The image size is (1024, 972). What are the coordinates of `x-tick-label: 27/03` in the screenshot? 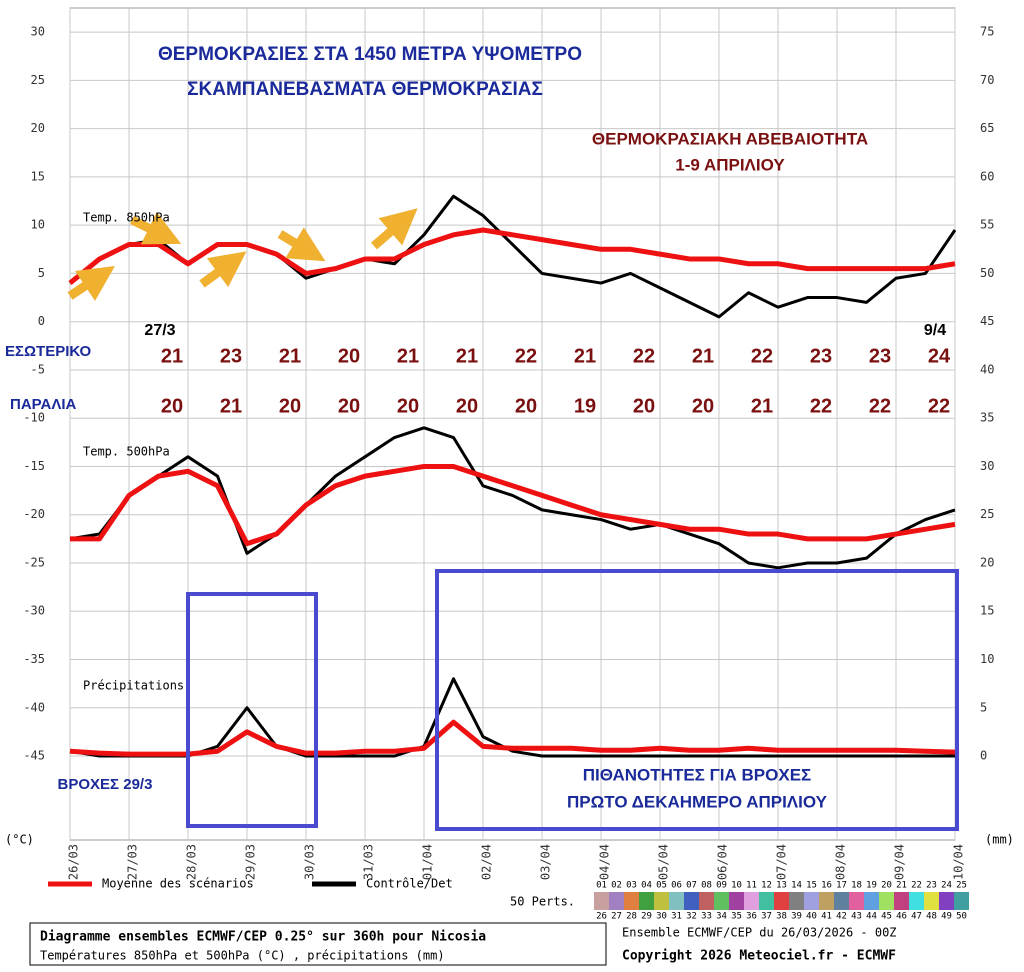 It's located at (133, 862).